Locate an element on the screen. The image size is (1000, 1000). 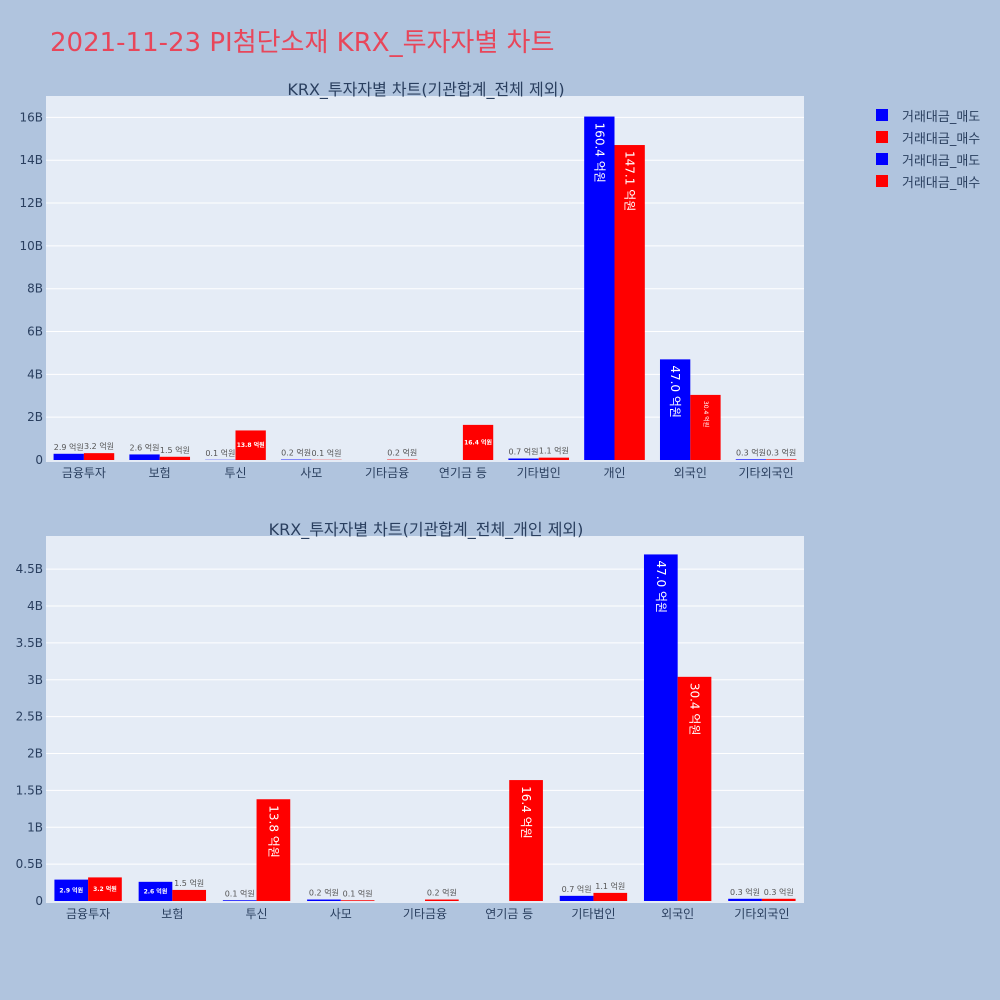
legend: 거래대금_매도 거래대금_매수 거래대금_매도 거래대금_매수 is located at coordinates (928, 148).